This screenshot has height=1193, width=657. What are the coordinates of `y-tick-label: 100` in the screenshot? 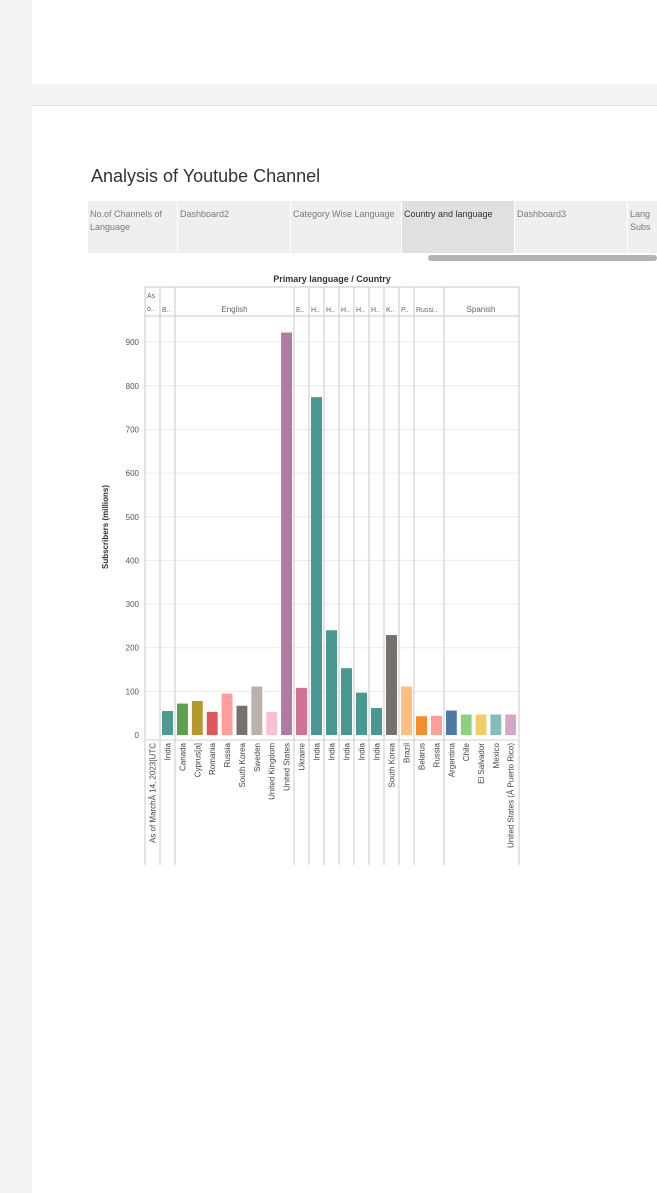 It's located at (133, 691).